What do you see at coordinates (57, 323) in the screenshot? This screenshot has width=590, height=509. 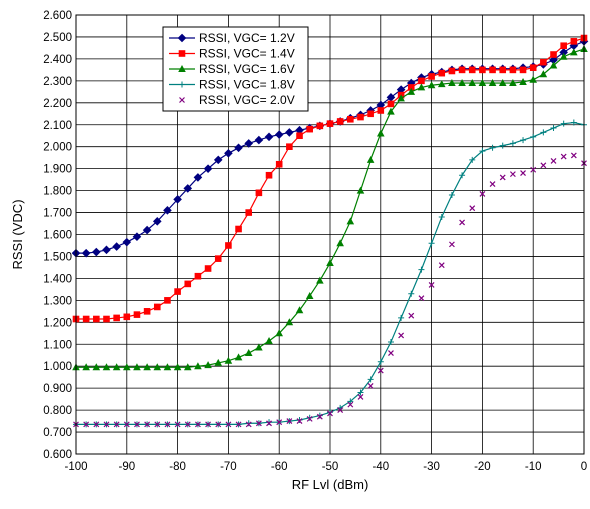 I see `y-tick-label: 1.200` at bounding box center [57, 323].